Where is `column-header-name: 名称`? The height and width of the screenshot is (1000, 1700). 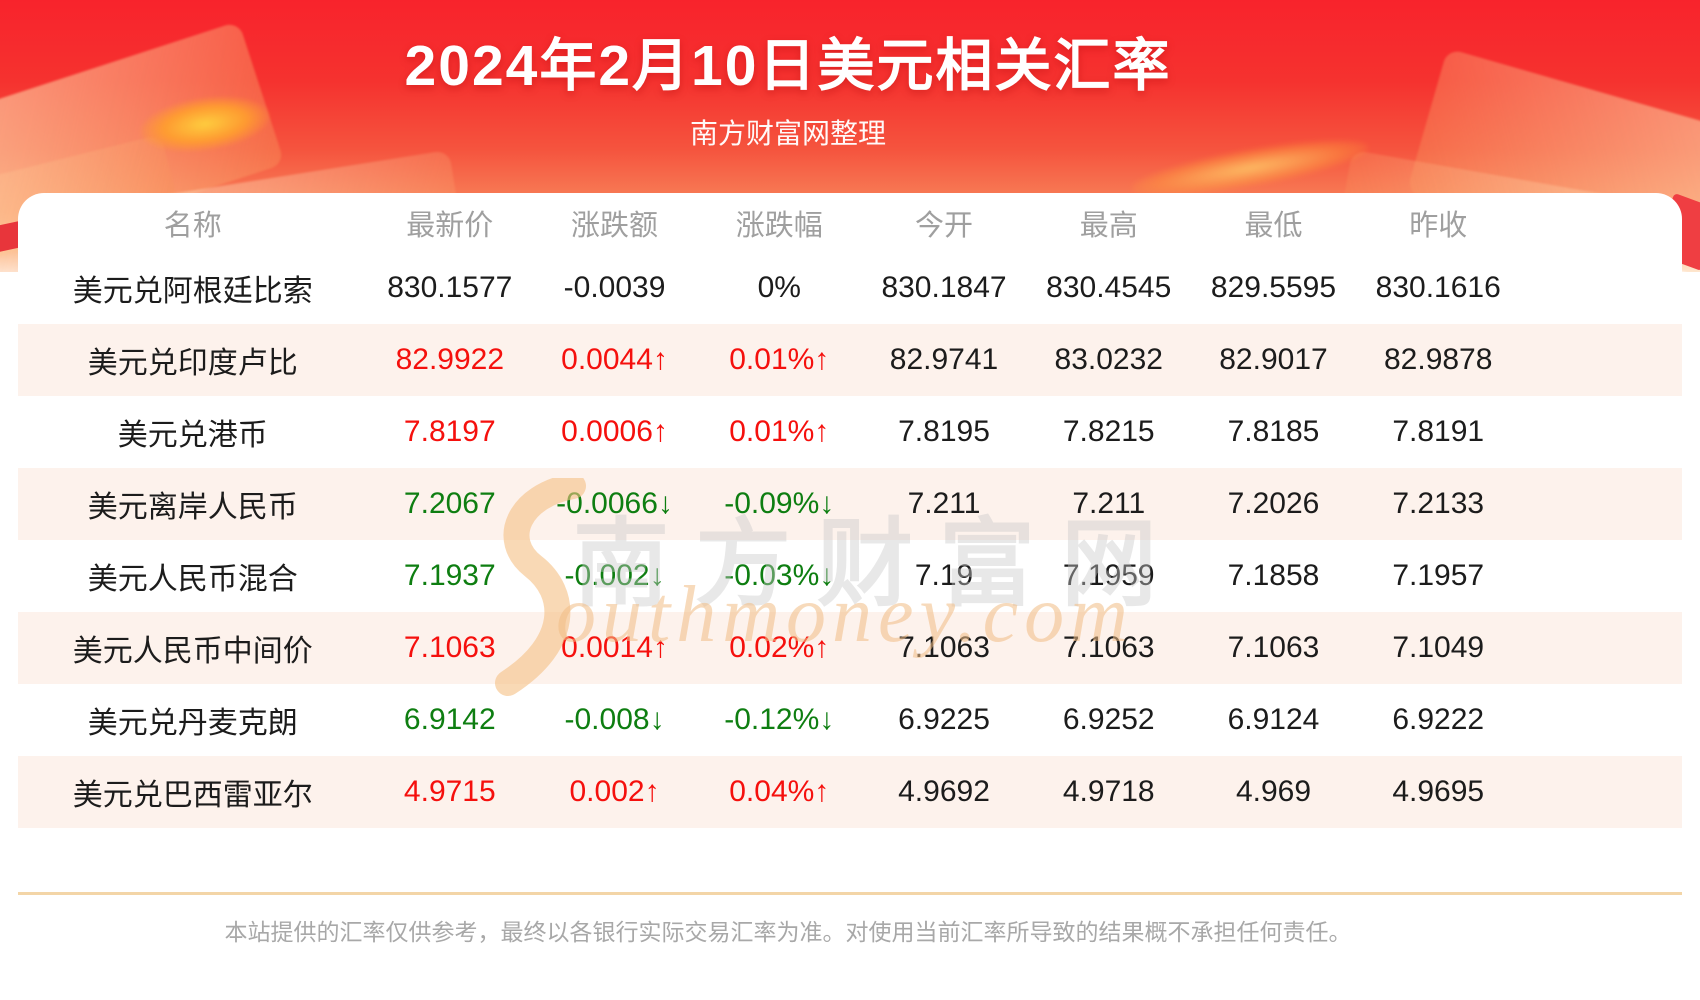
column-header-name: 名称 is located at coordinates (192, 225).